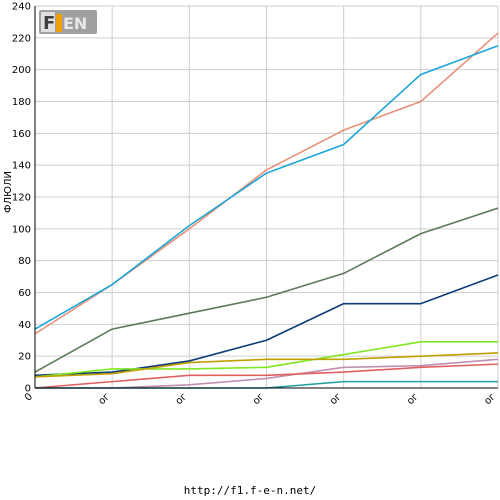  Describe the element at coordinates (21, 166) in the screenshot. I see `y-tick-label: 140` at that location.